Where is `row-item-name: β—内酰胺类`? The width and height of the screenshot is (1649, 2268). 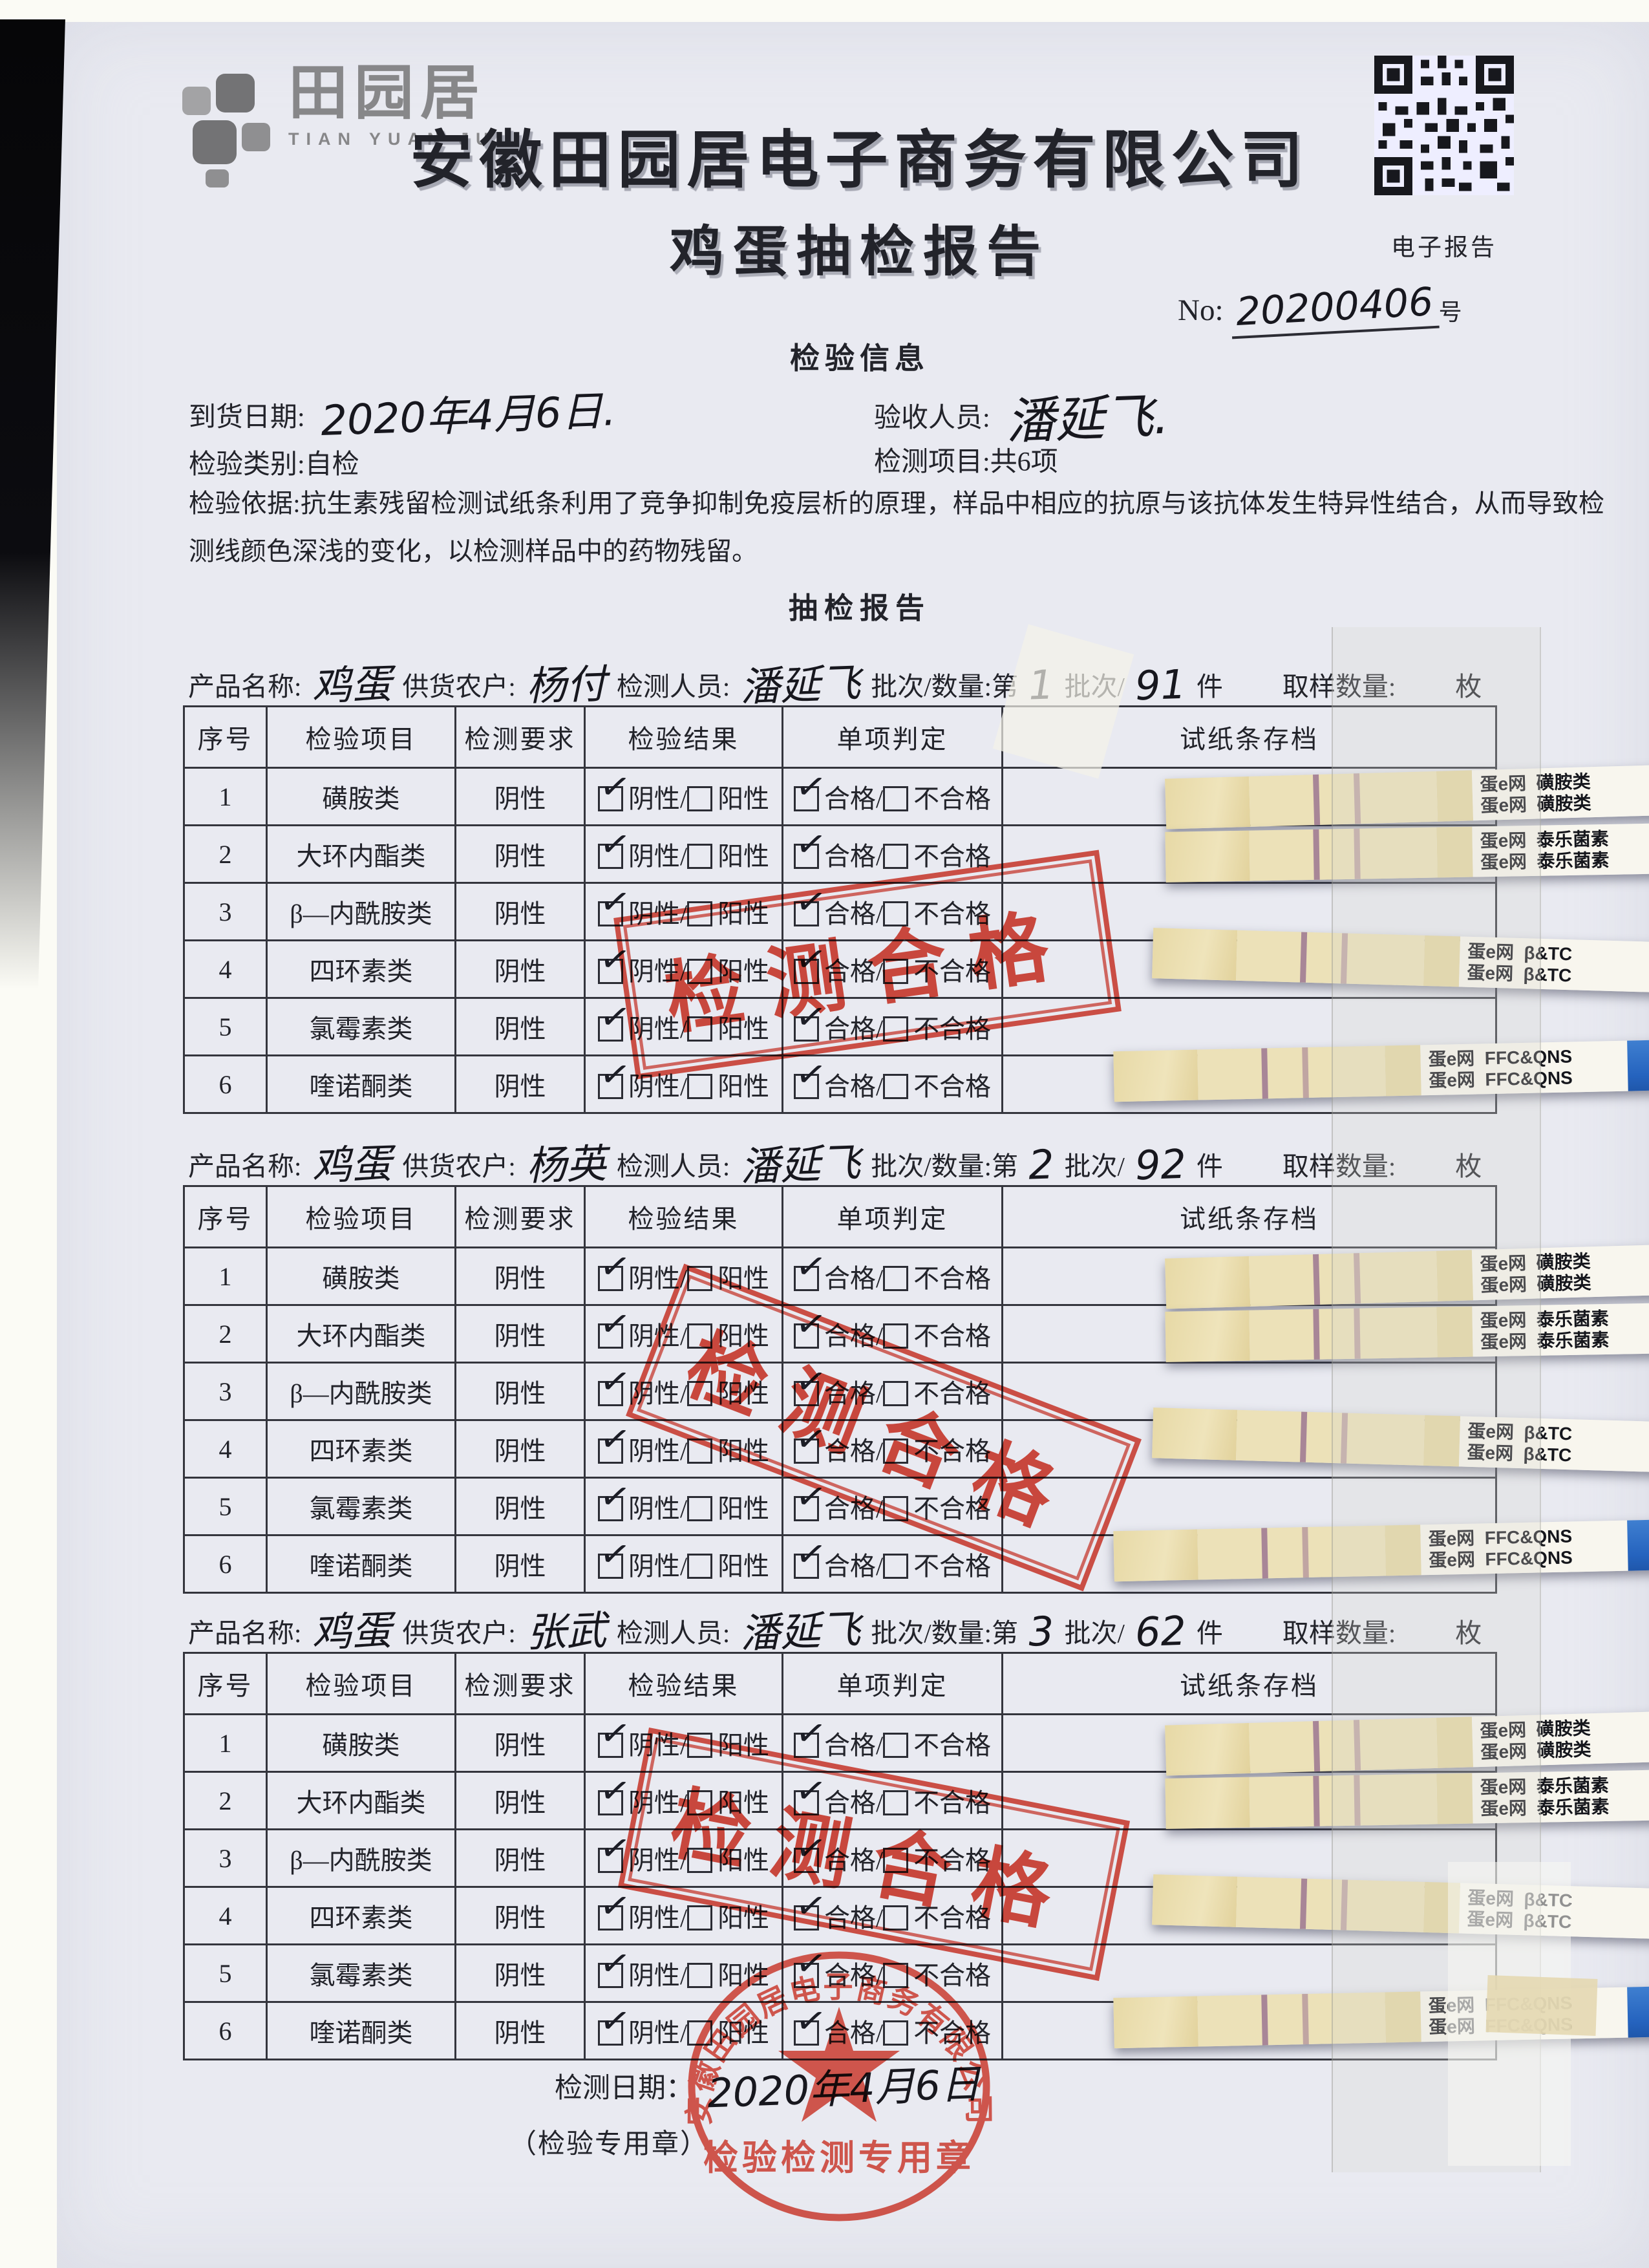 row-item-name: β—内酰胺类 is located at coordinates (361, 1392).